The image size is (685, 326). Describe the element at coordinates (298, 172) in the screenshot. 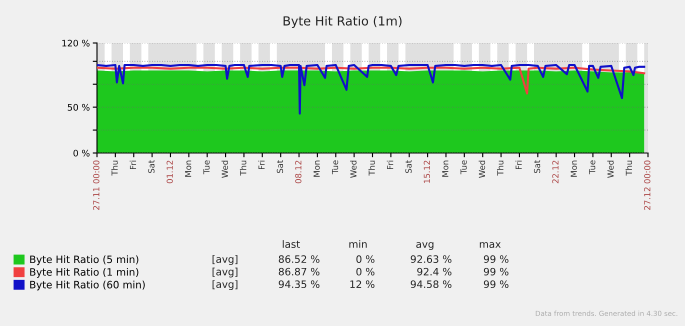

I see `x-tick-label: 08.12` at that location.